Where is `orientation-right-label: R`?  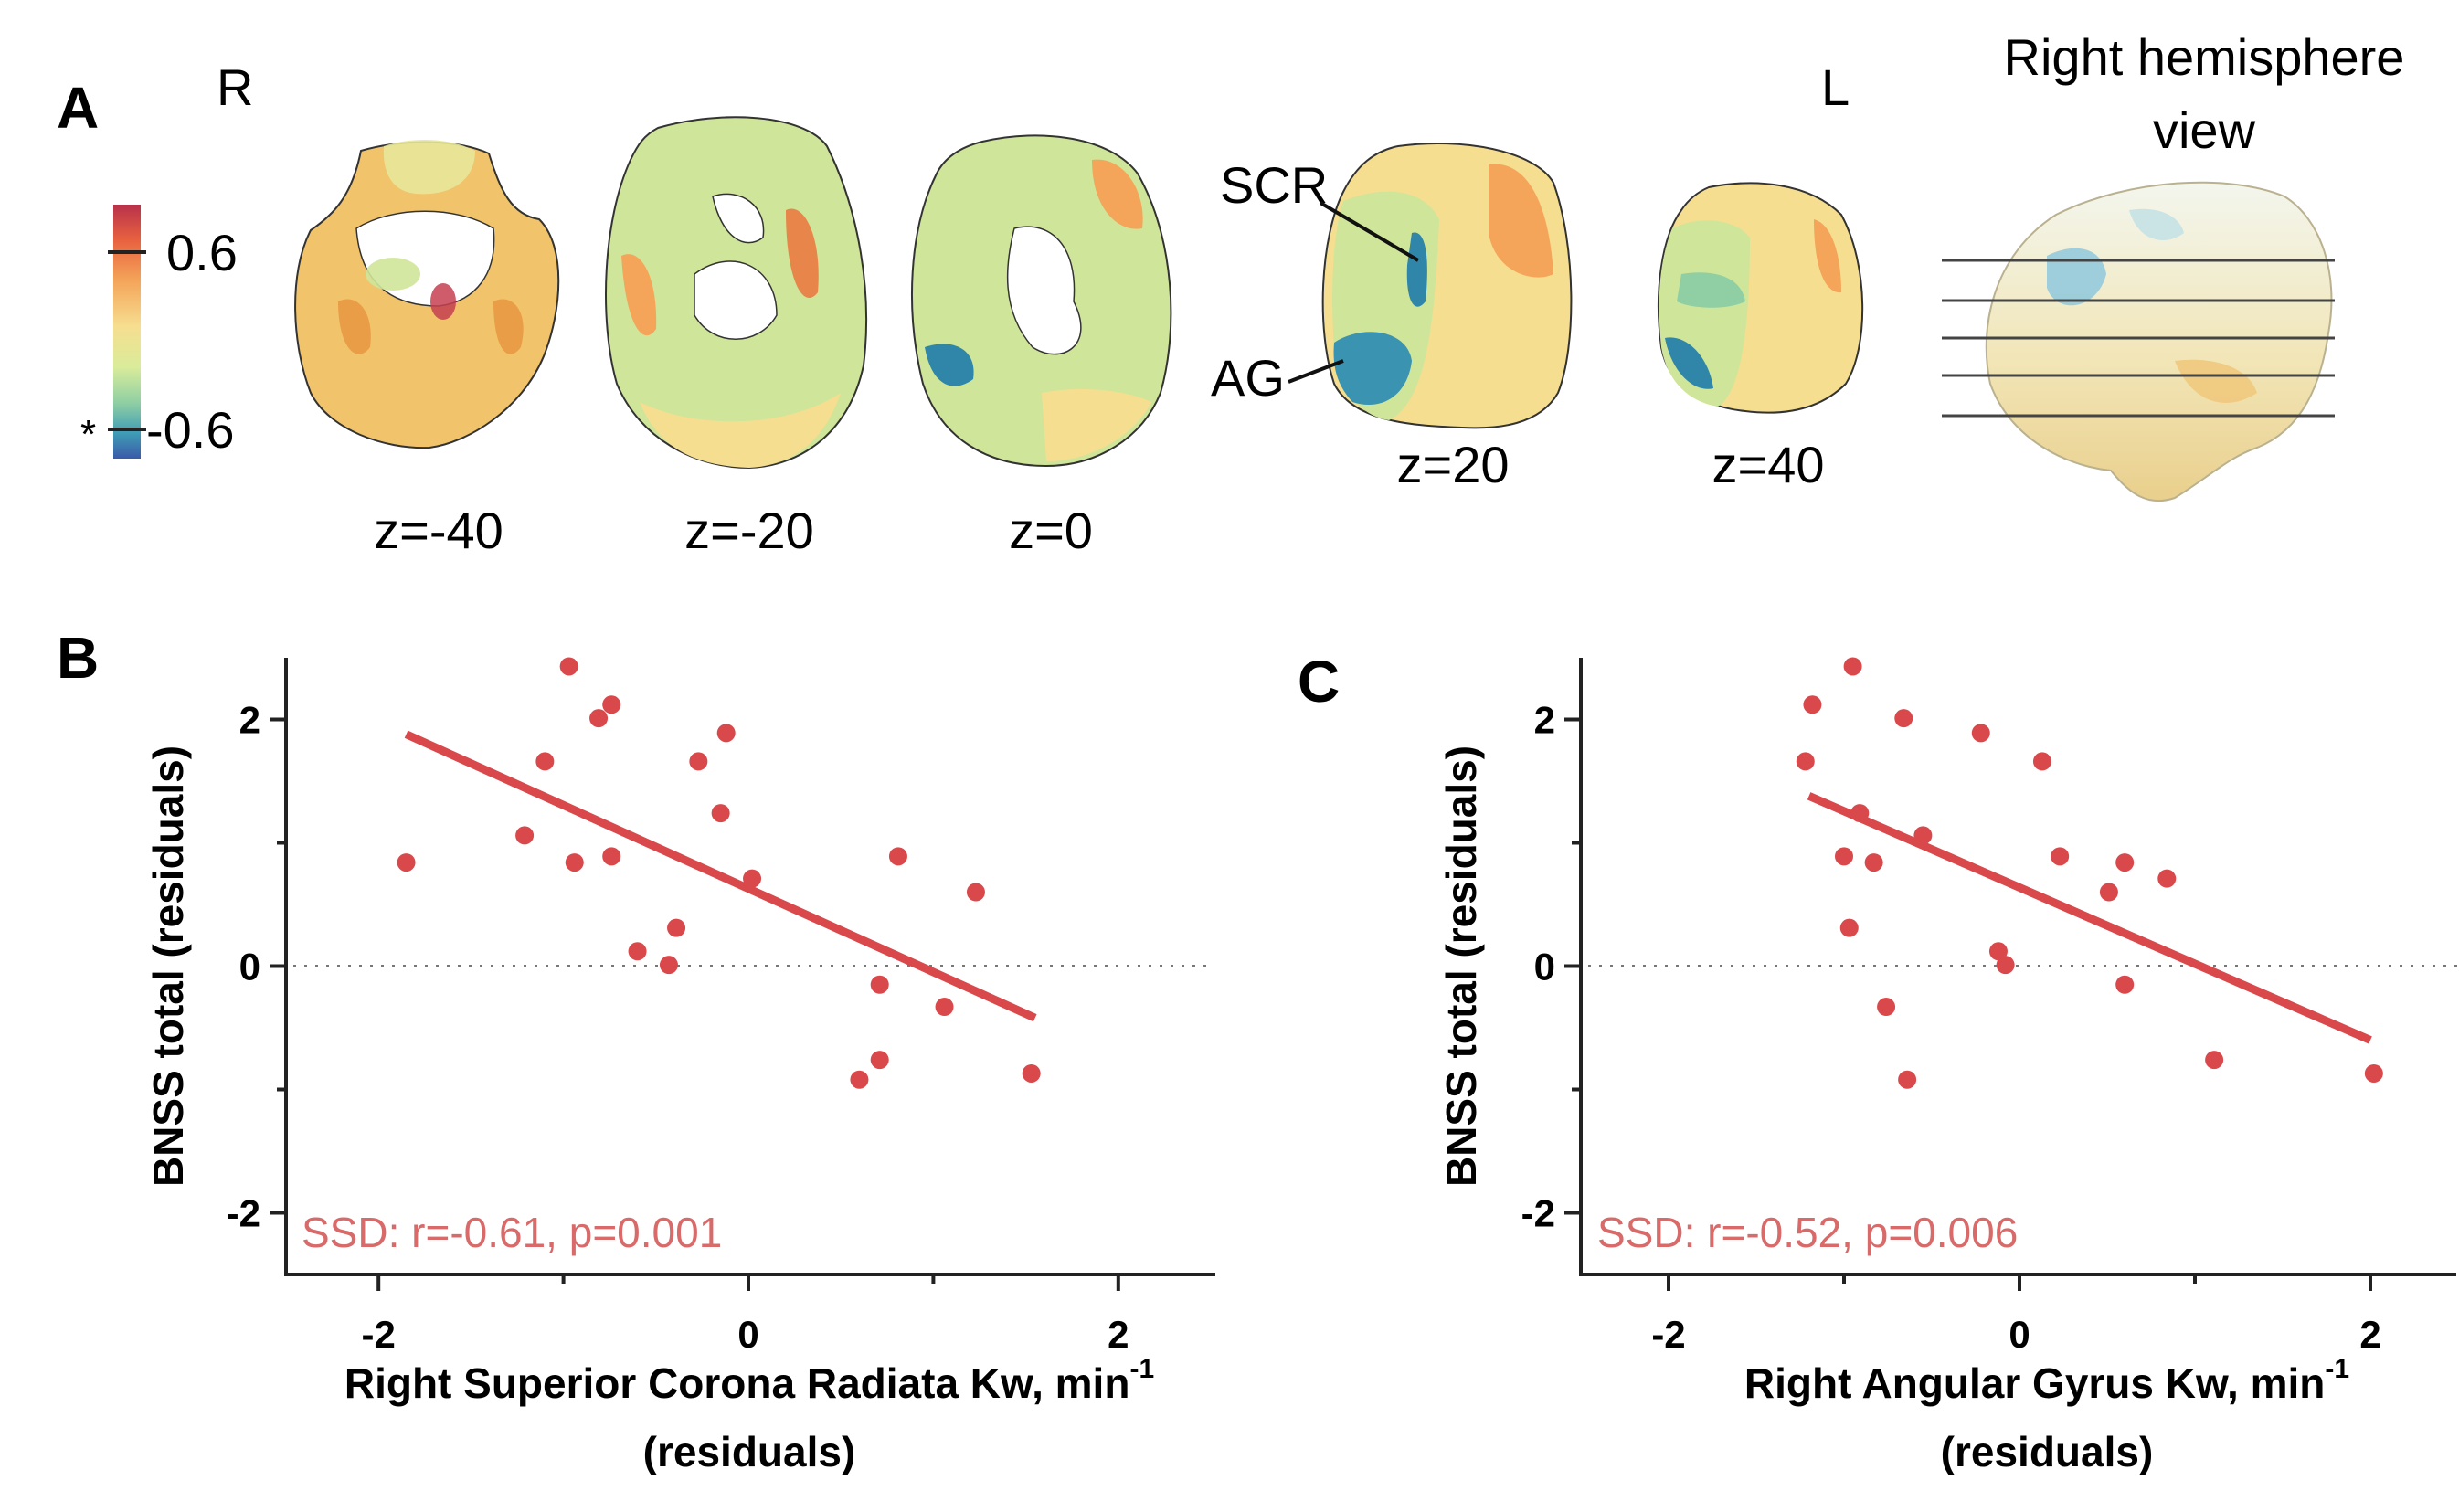 orientation-right-label: R is located at coordinates (235, 87).